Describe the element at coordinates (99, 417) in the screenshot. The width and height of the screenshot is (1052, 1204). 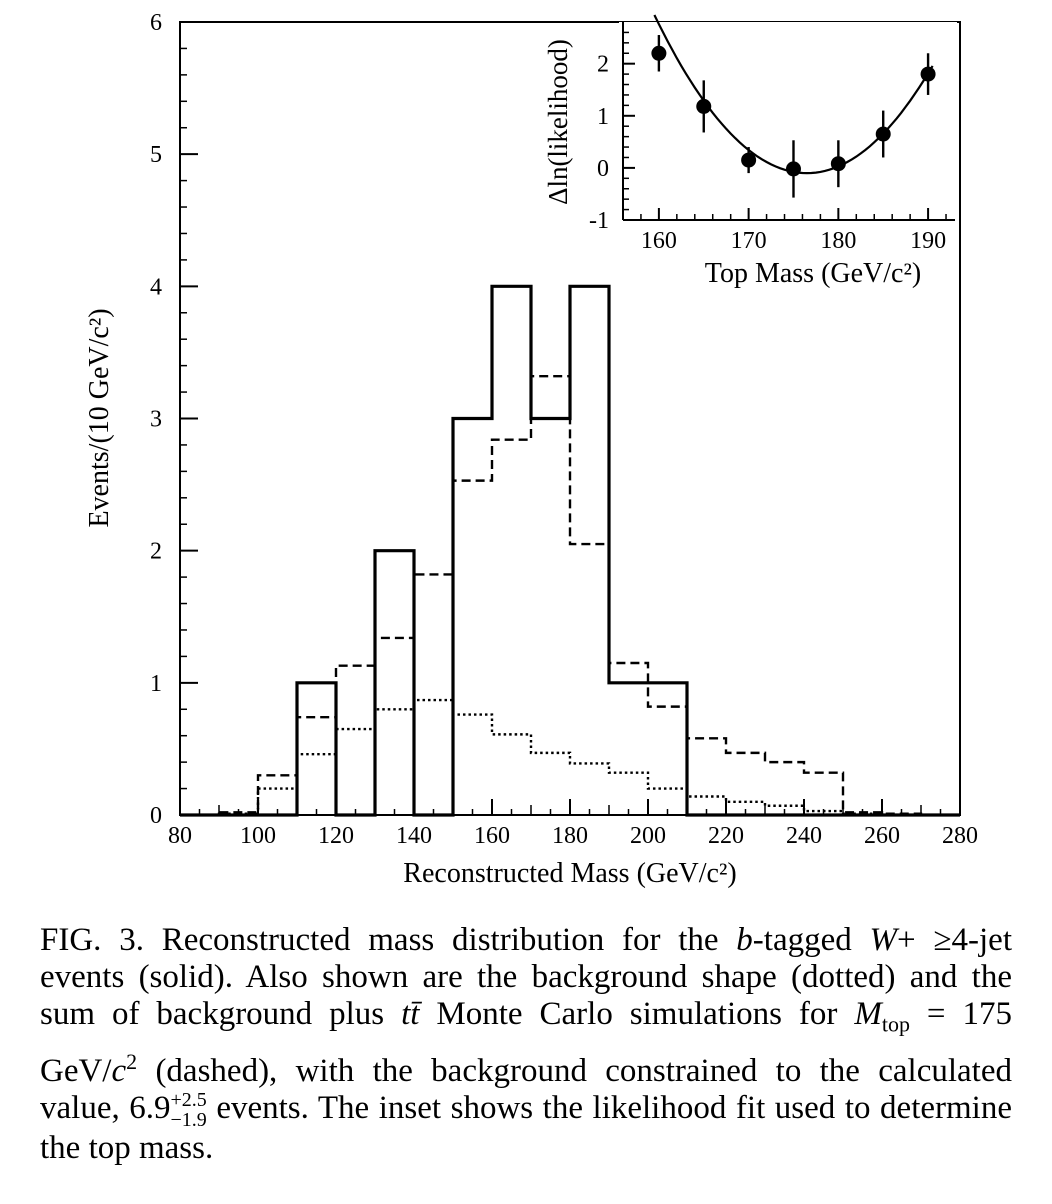
I see `y-axis-label: Events/(10 GeV/c²)` at that location.